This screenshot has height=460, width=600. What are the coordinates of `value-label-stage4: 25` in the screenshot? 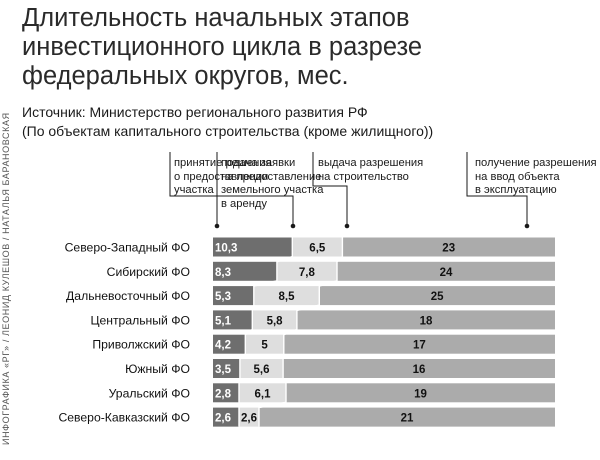 It's located at (437, 297).